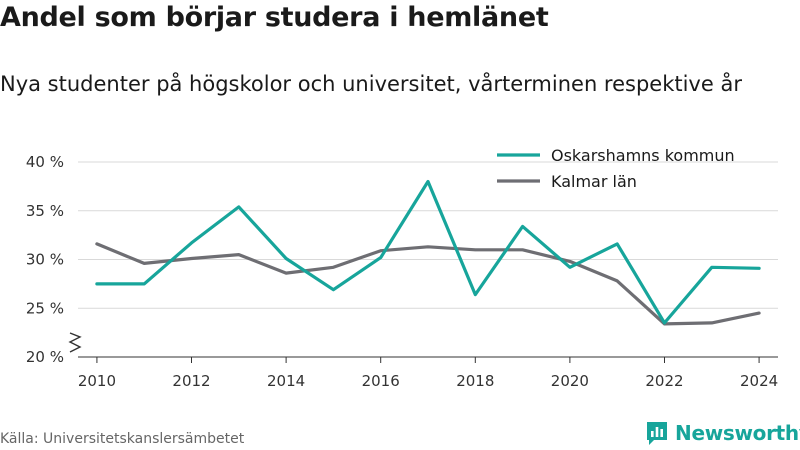 The height and width of the screenshot is (450, 800). Describe the element at coordinates (45, 260) in the screenshot. I see `y-tick-label: 30 %` at that location.